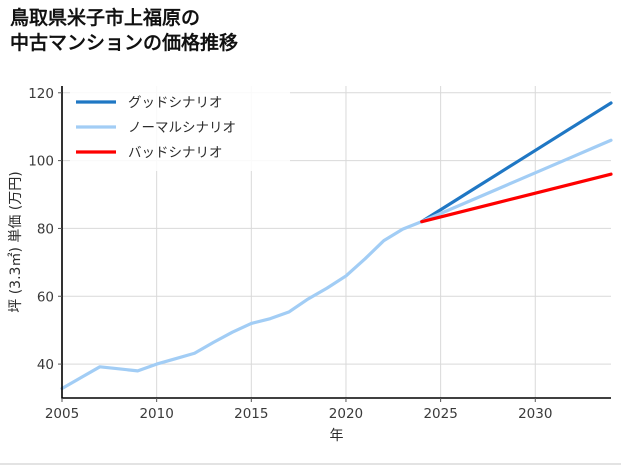 The width and height of the screenshot is (621, 465). I want to click on chart-title: 鳥取県米子市上福原の 中古マンションの価格推移, so click(124, 31).